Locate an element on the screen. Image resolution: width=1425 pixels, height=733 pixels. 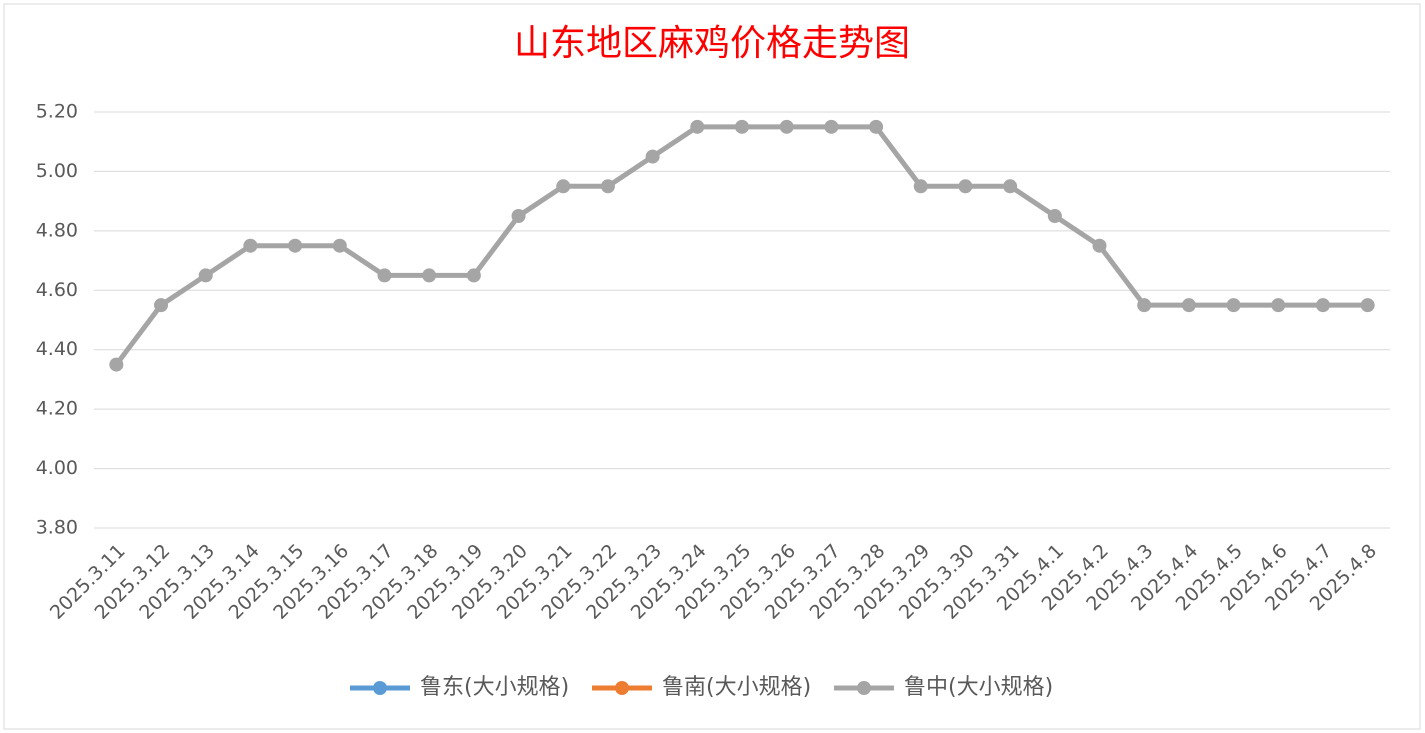
y-tick-label: 5.00 is located at coordinates (57, 171).